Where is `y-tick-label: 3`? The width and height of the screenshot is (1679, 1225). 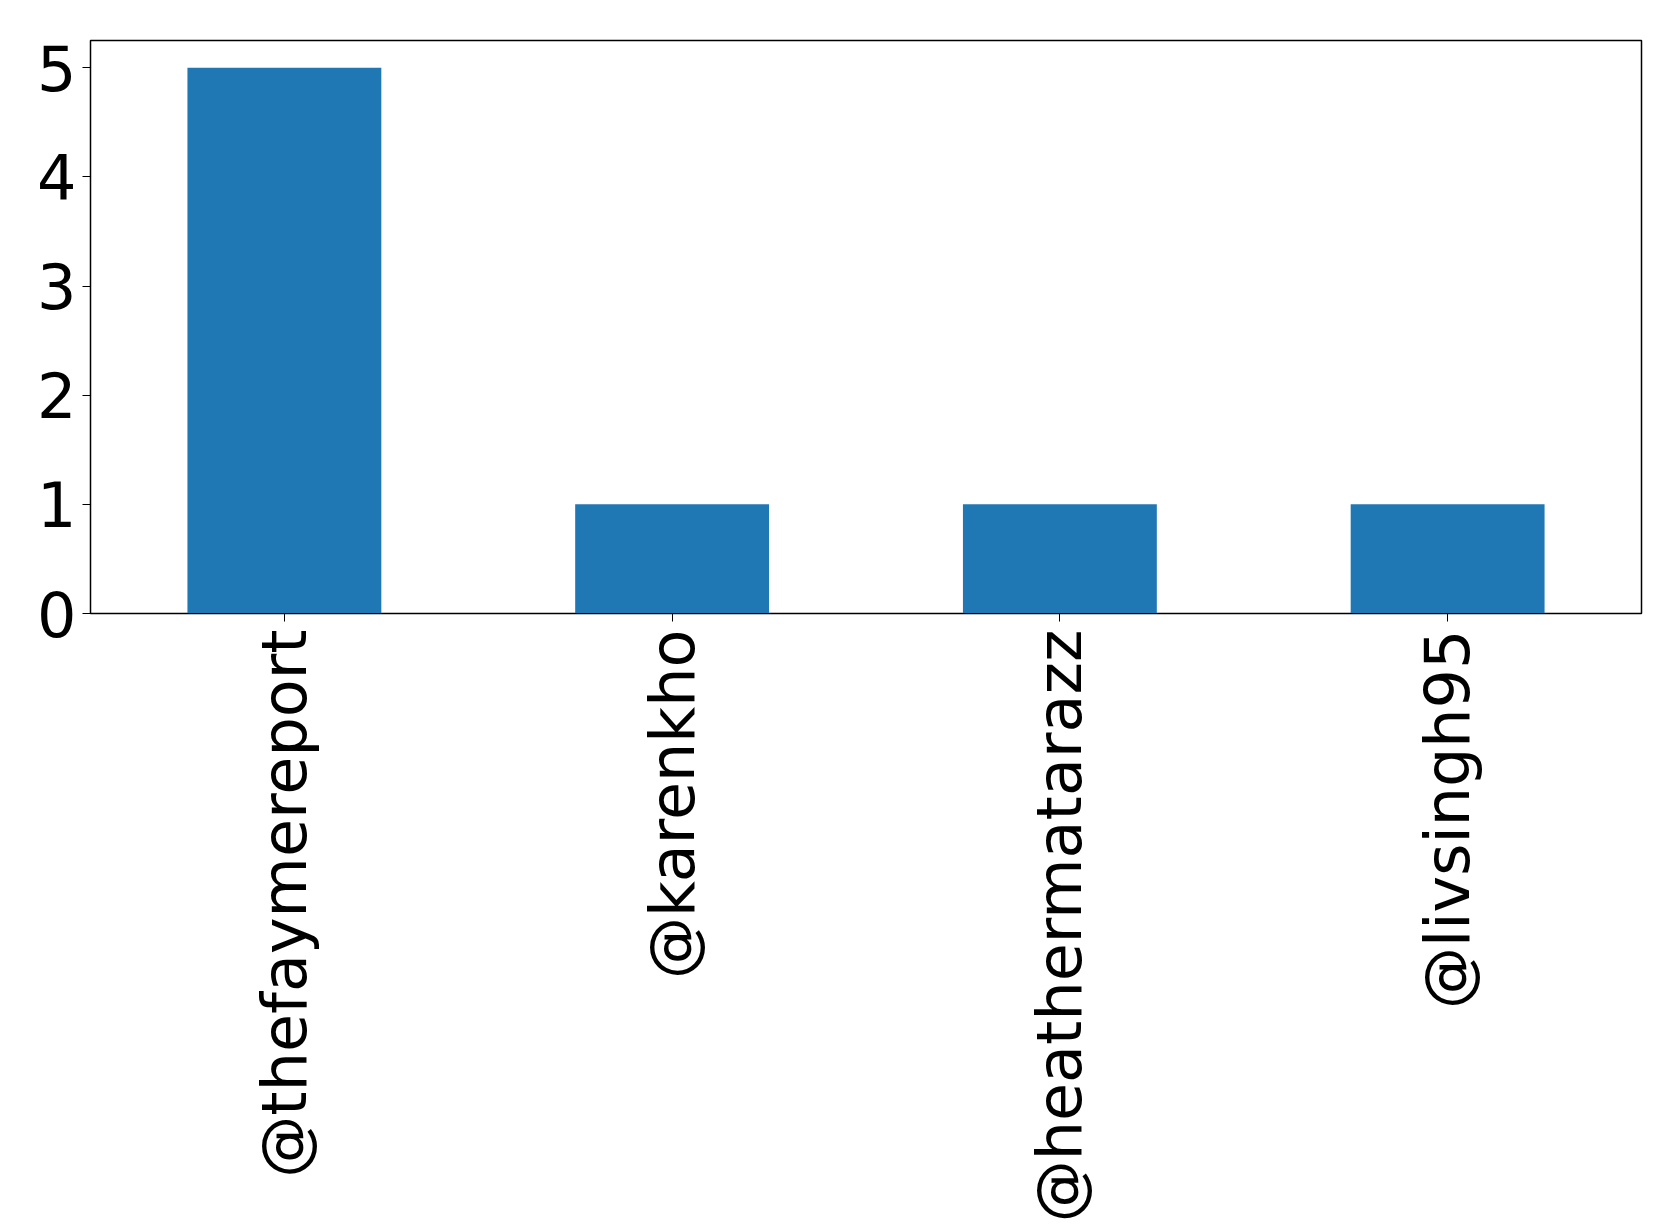 y-tick-label: 3 is located at coordinates (57, 288).